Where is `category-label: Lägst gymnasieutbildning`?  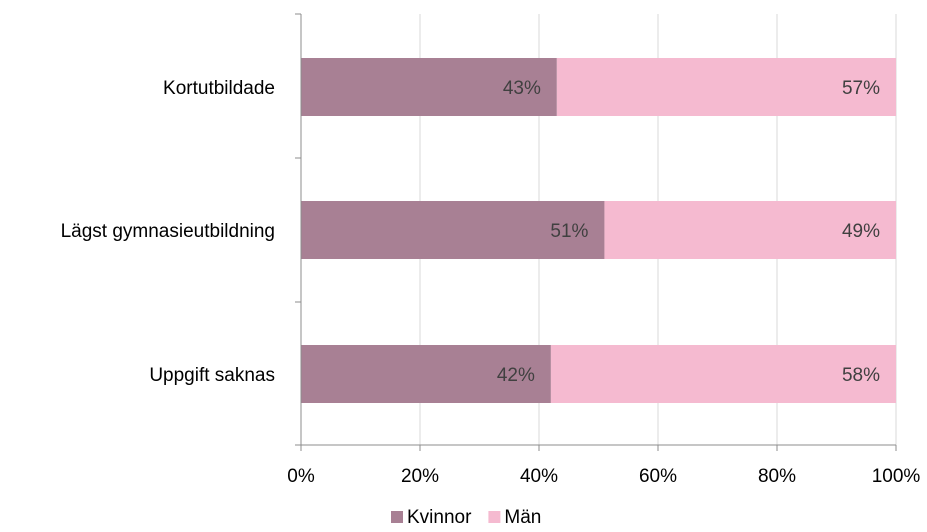
category-label: Lägst gymnasieutbildning is located at coordinates (168, 231).